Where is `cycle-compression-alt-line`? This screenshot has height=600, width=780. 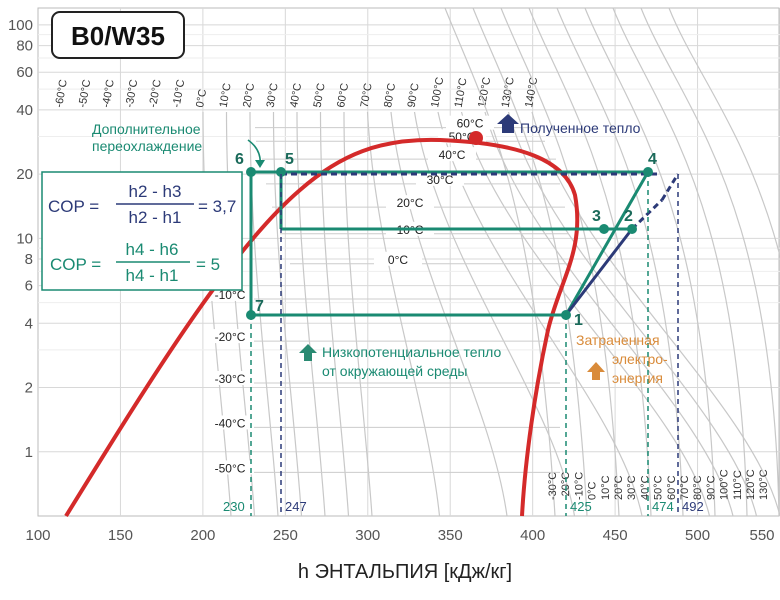 cycle-compression-alt-line is located at coordinates (599, 272).